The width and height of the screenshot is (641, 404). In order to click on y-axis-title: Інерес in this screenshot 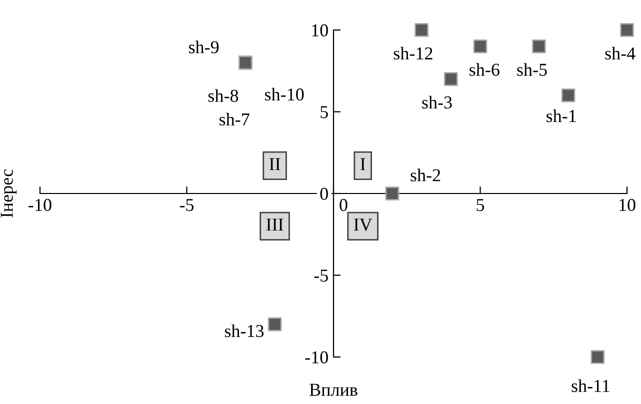, I will do `click(8, 193)`.